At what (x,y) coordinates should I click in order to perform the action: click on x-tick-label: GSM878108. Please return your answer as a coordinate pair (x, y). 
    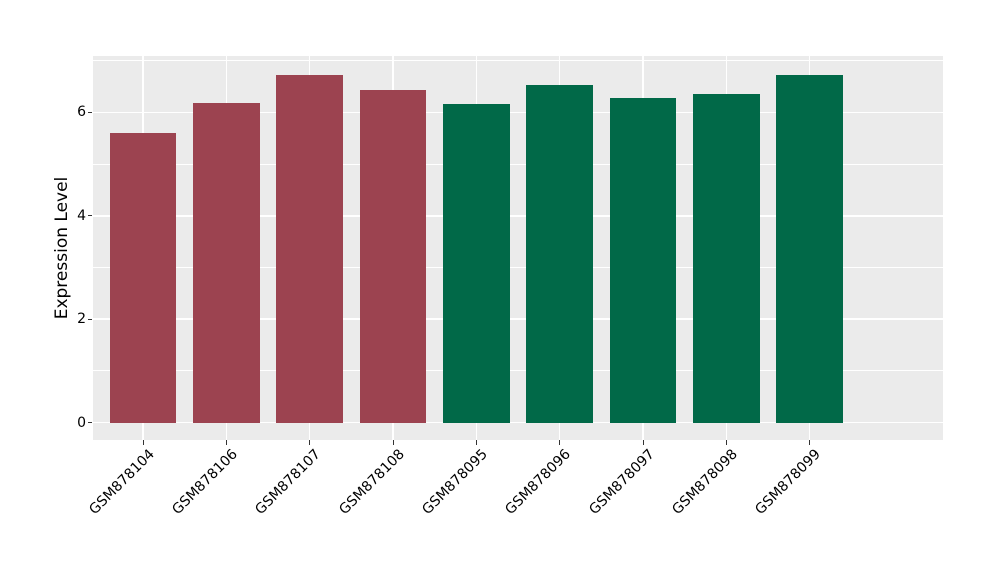
    Looking at the image, I should click on (372, 482).